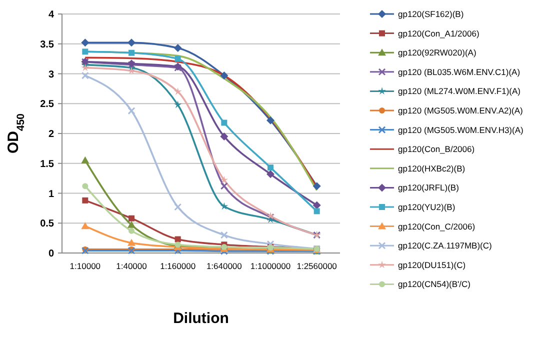 Image resolution: width=550 pixels, height=343 pixels. What do you see at coordinates (432, 265) in the screenshot?
I see `legend-label: gp120(DU151)(C)` at bounding box center [432, 265].